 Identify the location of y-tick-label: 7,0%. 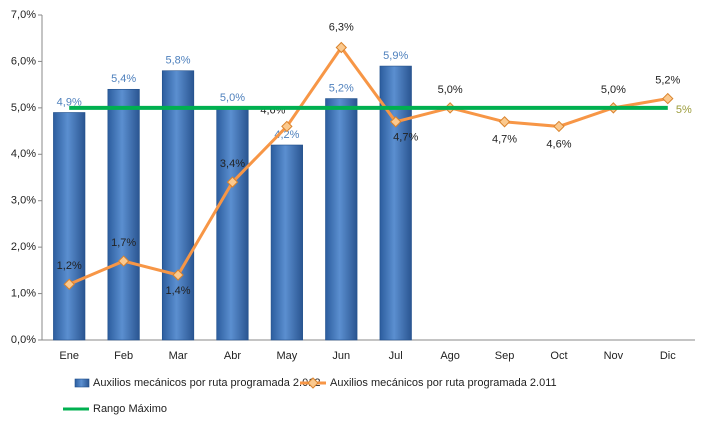
(23, 15).